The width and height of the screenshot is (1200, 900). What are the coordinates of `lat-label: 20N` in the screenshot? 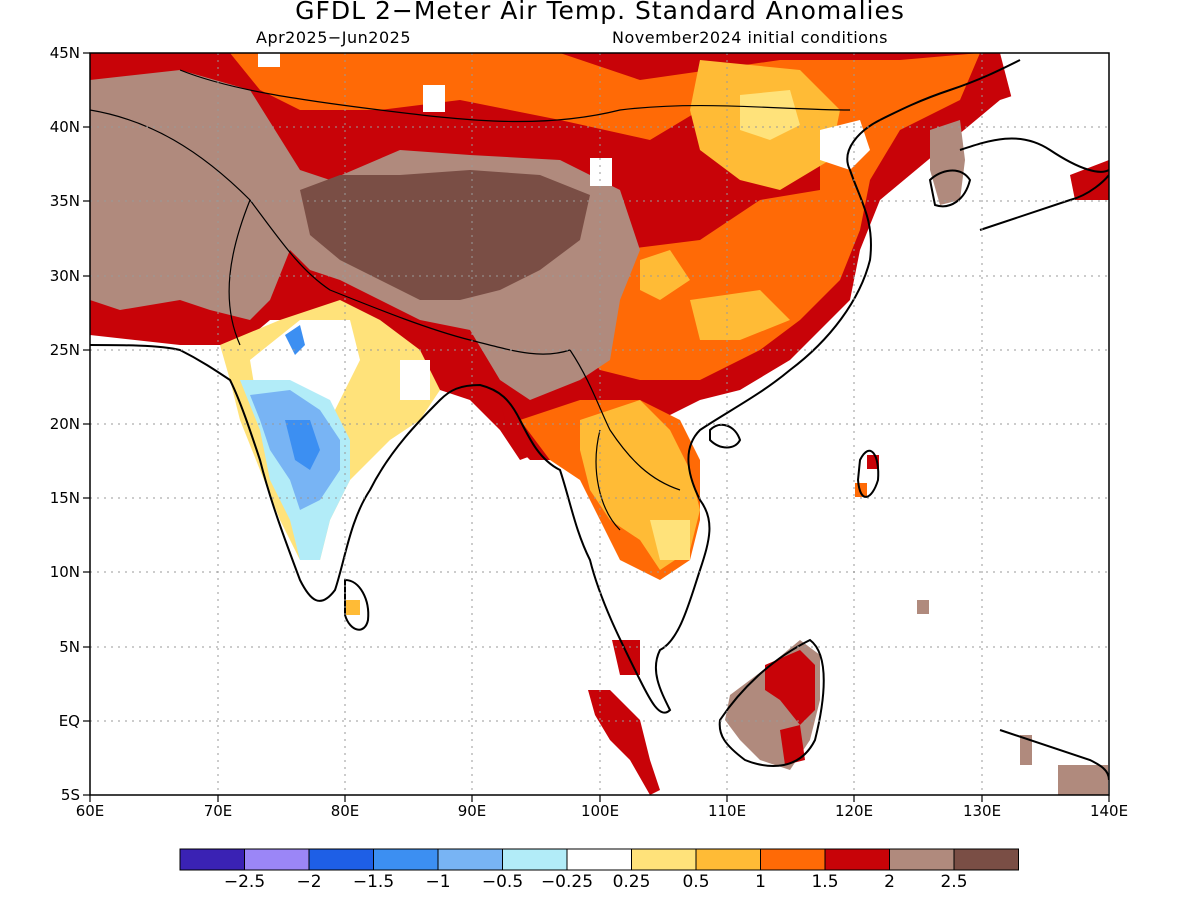 It's located at (64, 424).